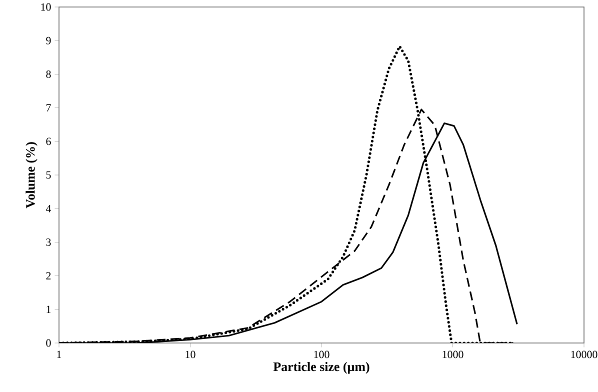 This screenshot has height=392, width=598. I want to click on x-tick-label: 100, so click(322, 354).